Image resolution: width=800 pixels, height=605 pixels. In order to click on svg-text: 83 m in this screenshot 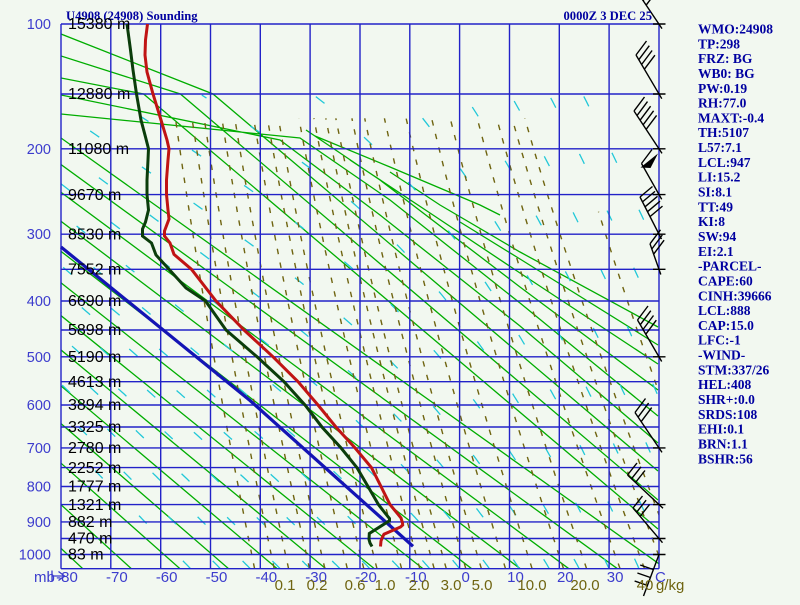, I will do `click(86, 555)`.